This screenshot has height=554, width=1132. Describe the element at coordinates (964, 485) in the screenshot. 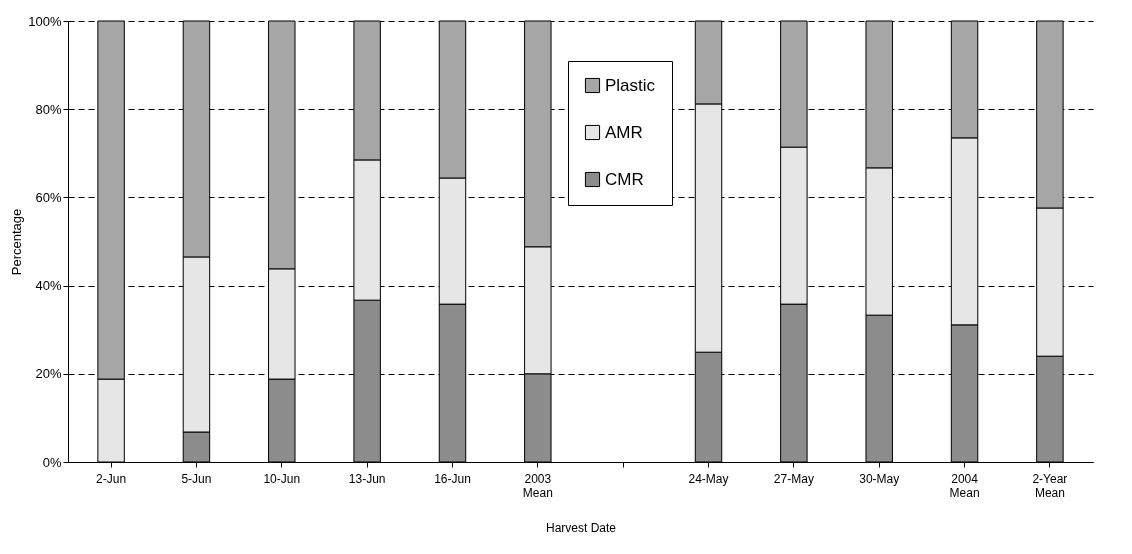

I see `x-tick-label: 2004 Mean` at that location.